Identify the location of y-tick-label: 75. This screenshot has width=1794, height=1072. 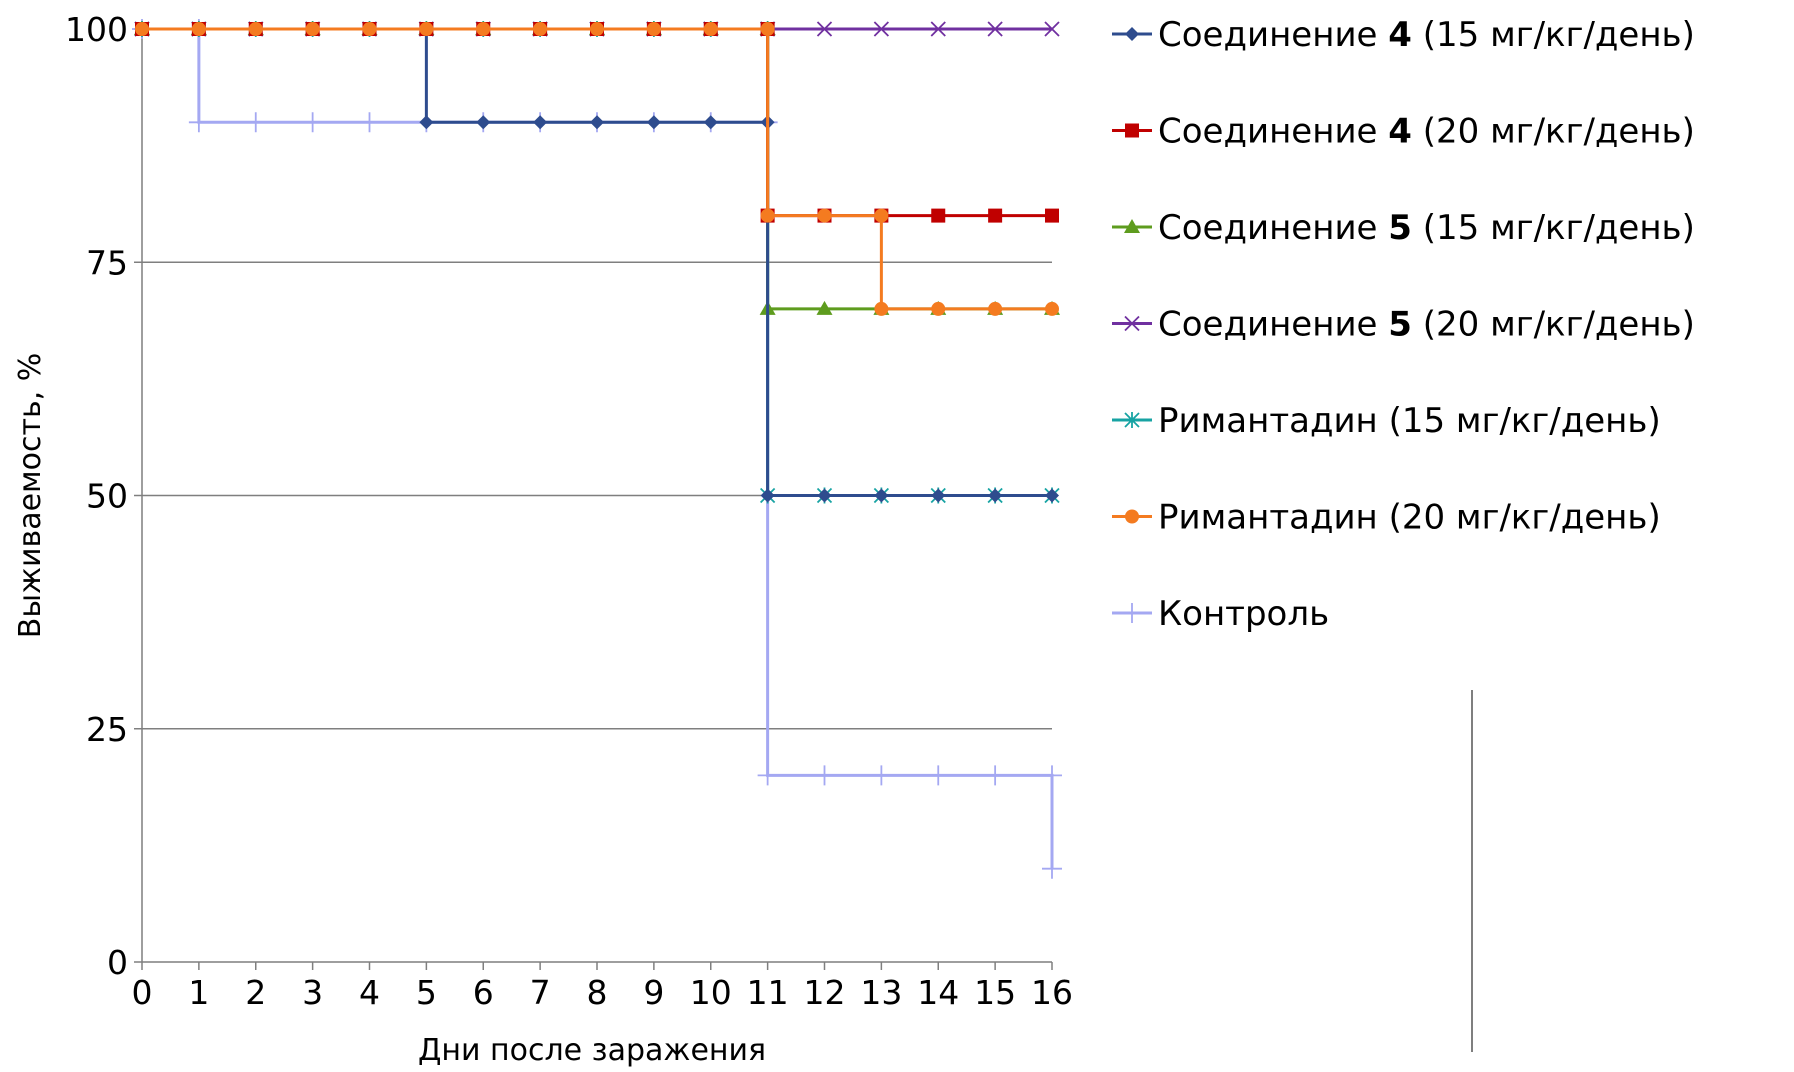
(107, 262).